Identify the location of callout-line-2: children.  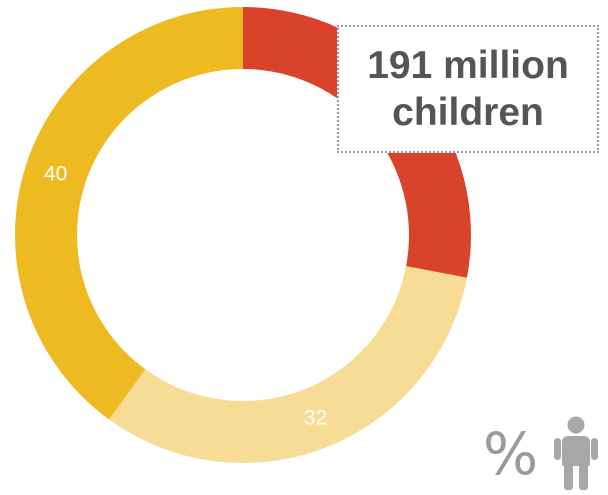
(468, 112).